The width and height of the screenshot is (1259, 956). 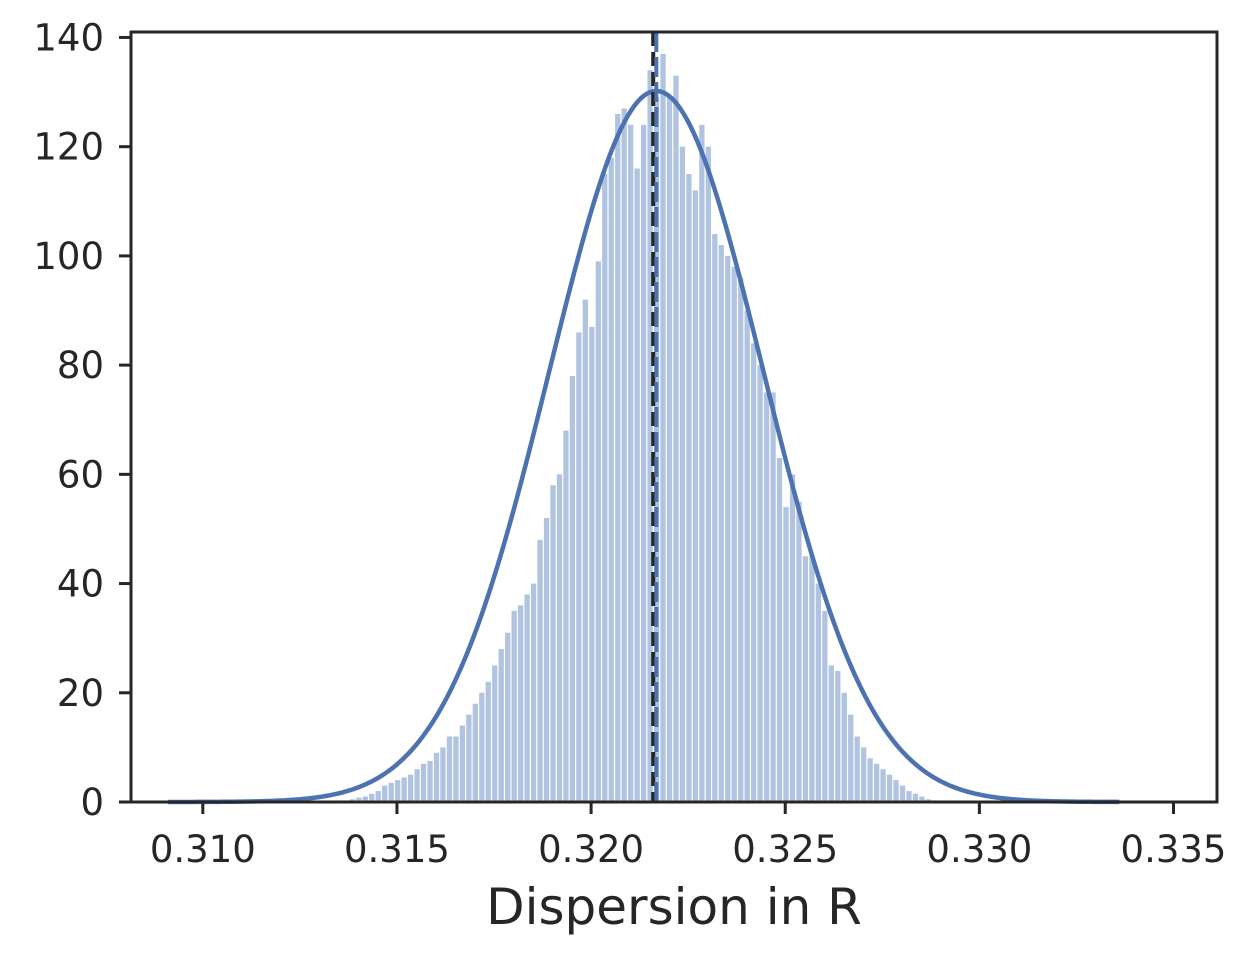 I want to click on y-tick-label: 120, so click(x=68, y=147).